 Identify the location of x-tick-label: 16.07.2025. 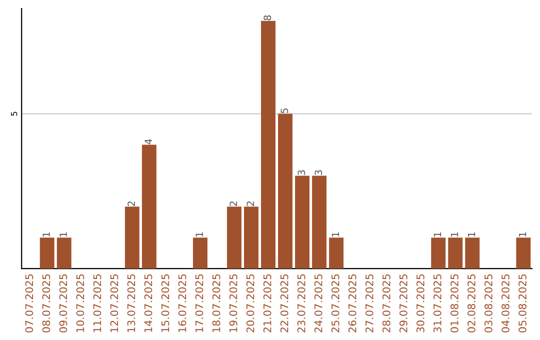
(182, 303).